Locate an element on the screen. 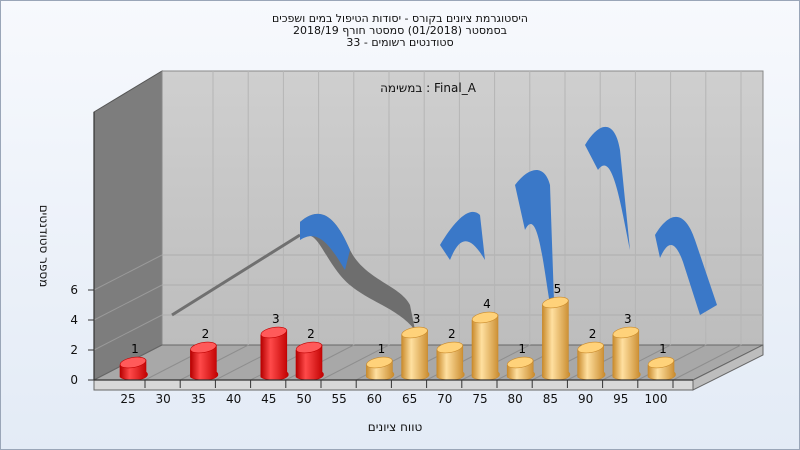  y-tick-label: 2 is located at coordinates (74, 350).